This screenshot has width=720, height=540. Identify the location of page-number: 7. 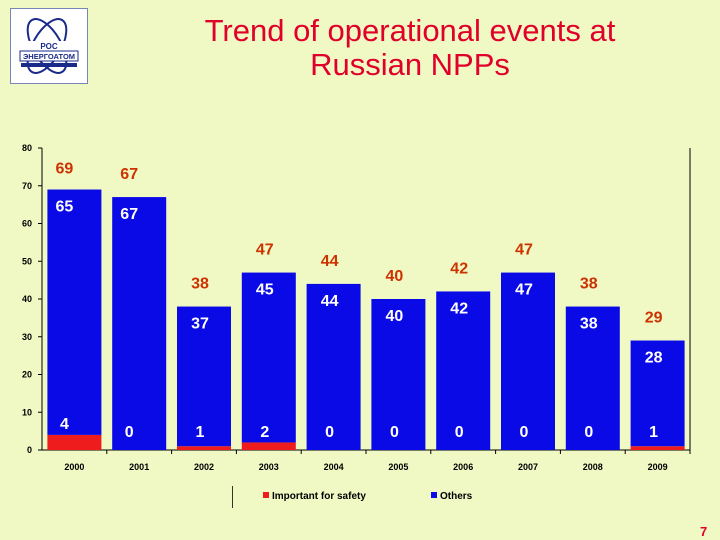
(704, 531).